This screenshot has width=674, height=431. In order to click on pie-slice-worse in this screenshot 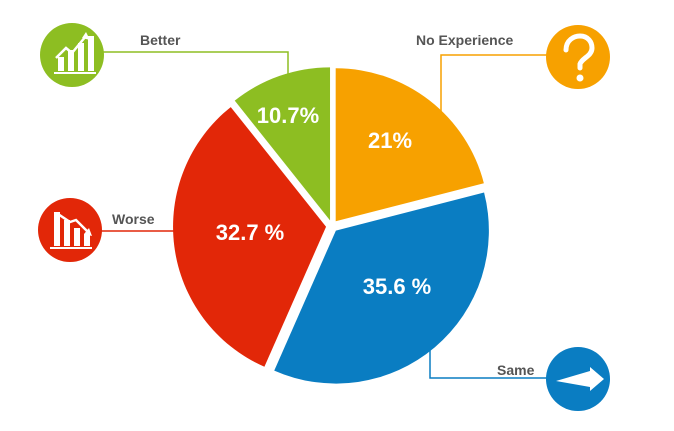, I will do `click(250, 237)`.